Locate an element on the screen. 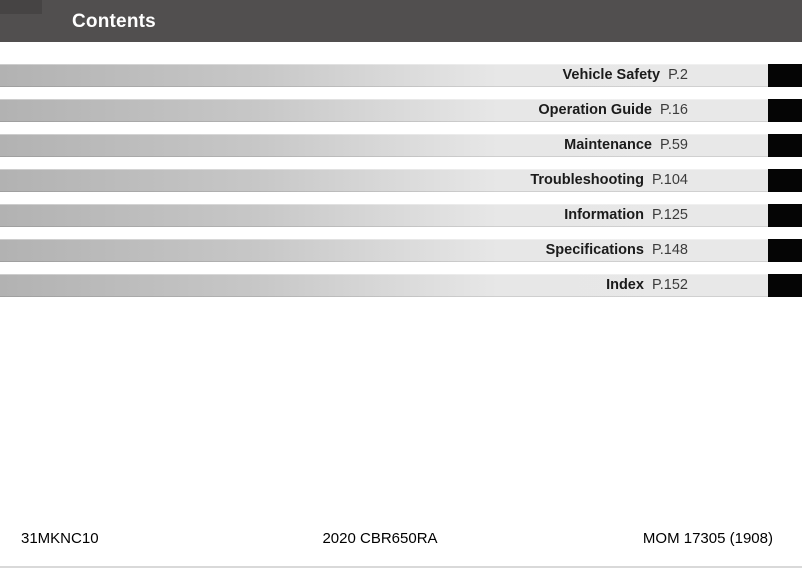 The height and width of the screenshot is (569, 802). toc-section-label: Troubleshooting is located at coordinates (587, 180).